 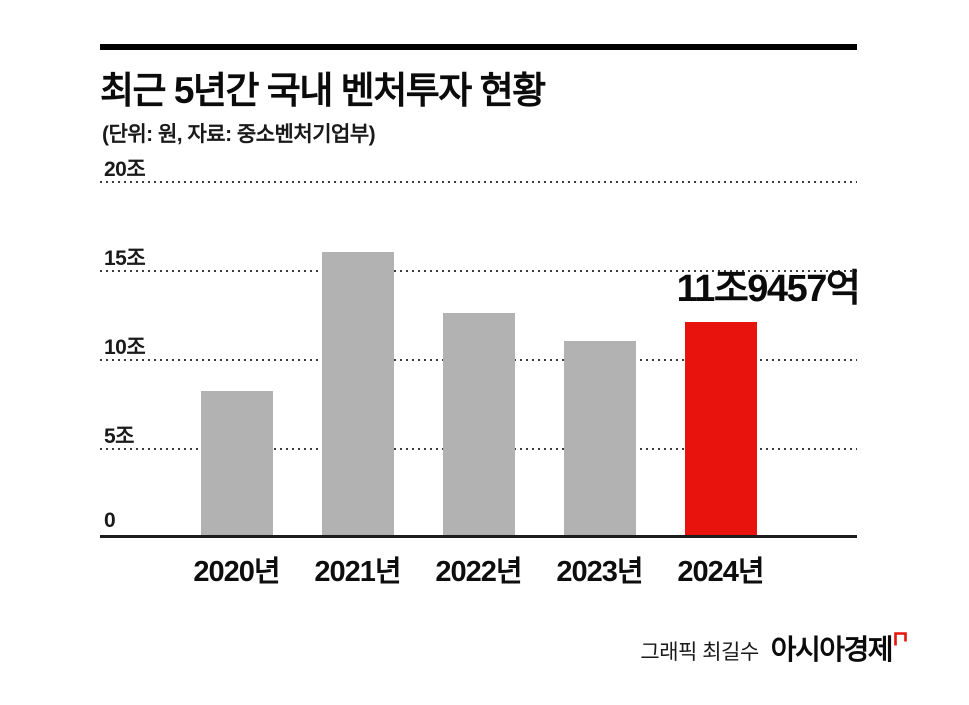 I want to click on bar-2021년, so click(x=357, y=393).